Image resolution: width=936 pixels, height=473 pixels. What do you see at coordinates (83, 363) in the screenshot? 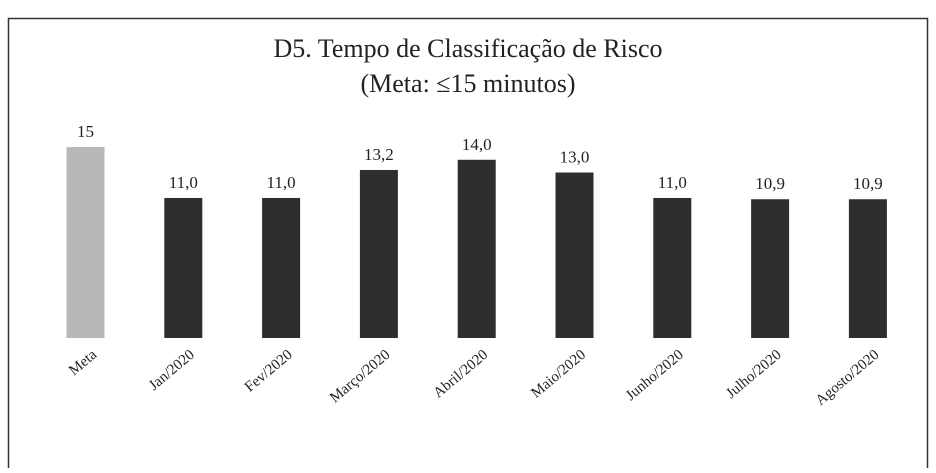
I see `x-tick-label: Meta` at bounding box center [83, 363].